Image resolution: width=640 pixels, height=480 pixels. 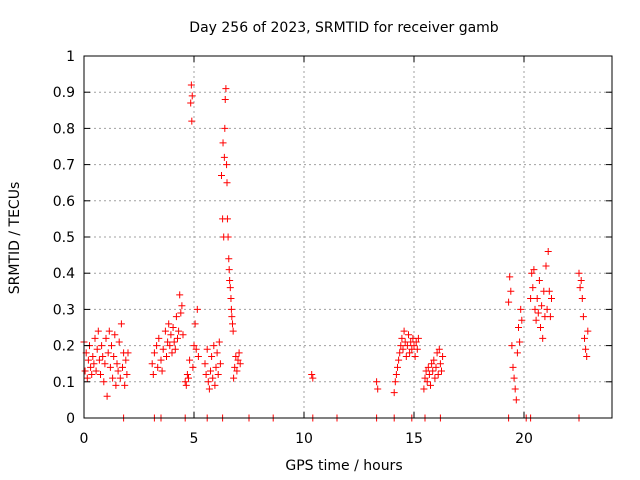 I want to click on y-tick-label: 0.6, so click(x=64, y=202).